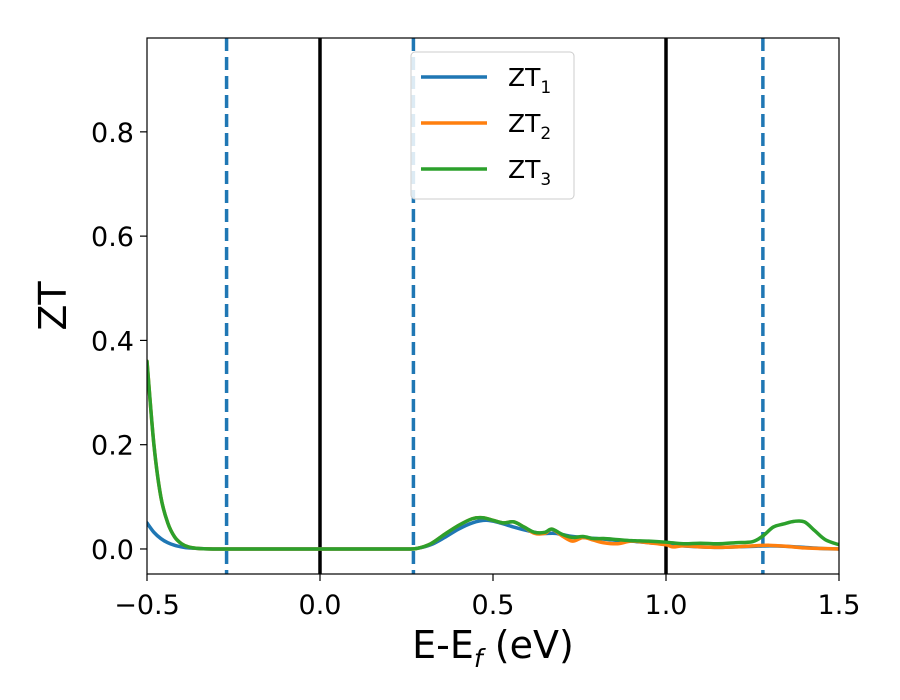  What do you see at coordinates (529, 126) in the screenshot?
I see `legend-label-zt2: ZT2` at bounding box center [529, 126].